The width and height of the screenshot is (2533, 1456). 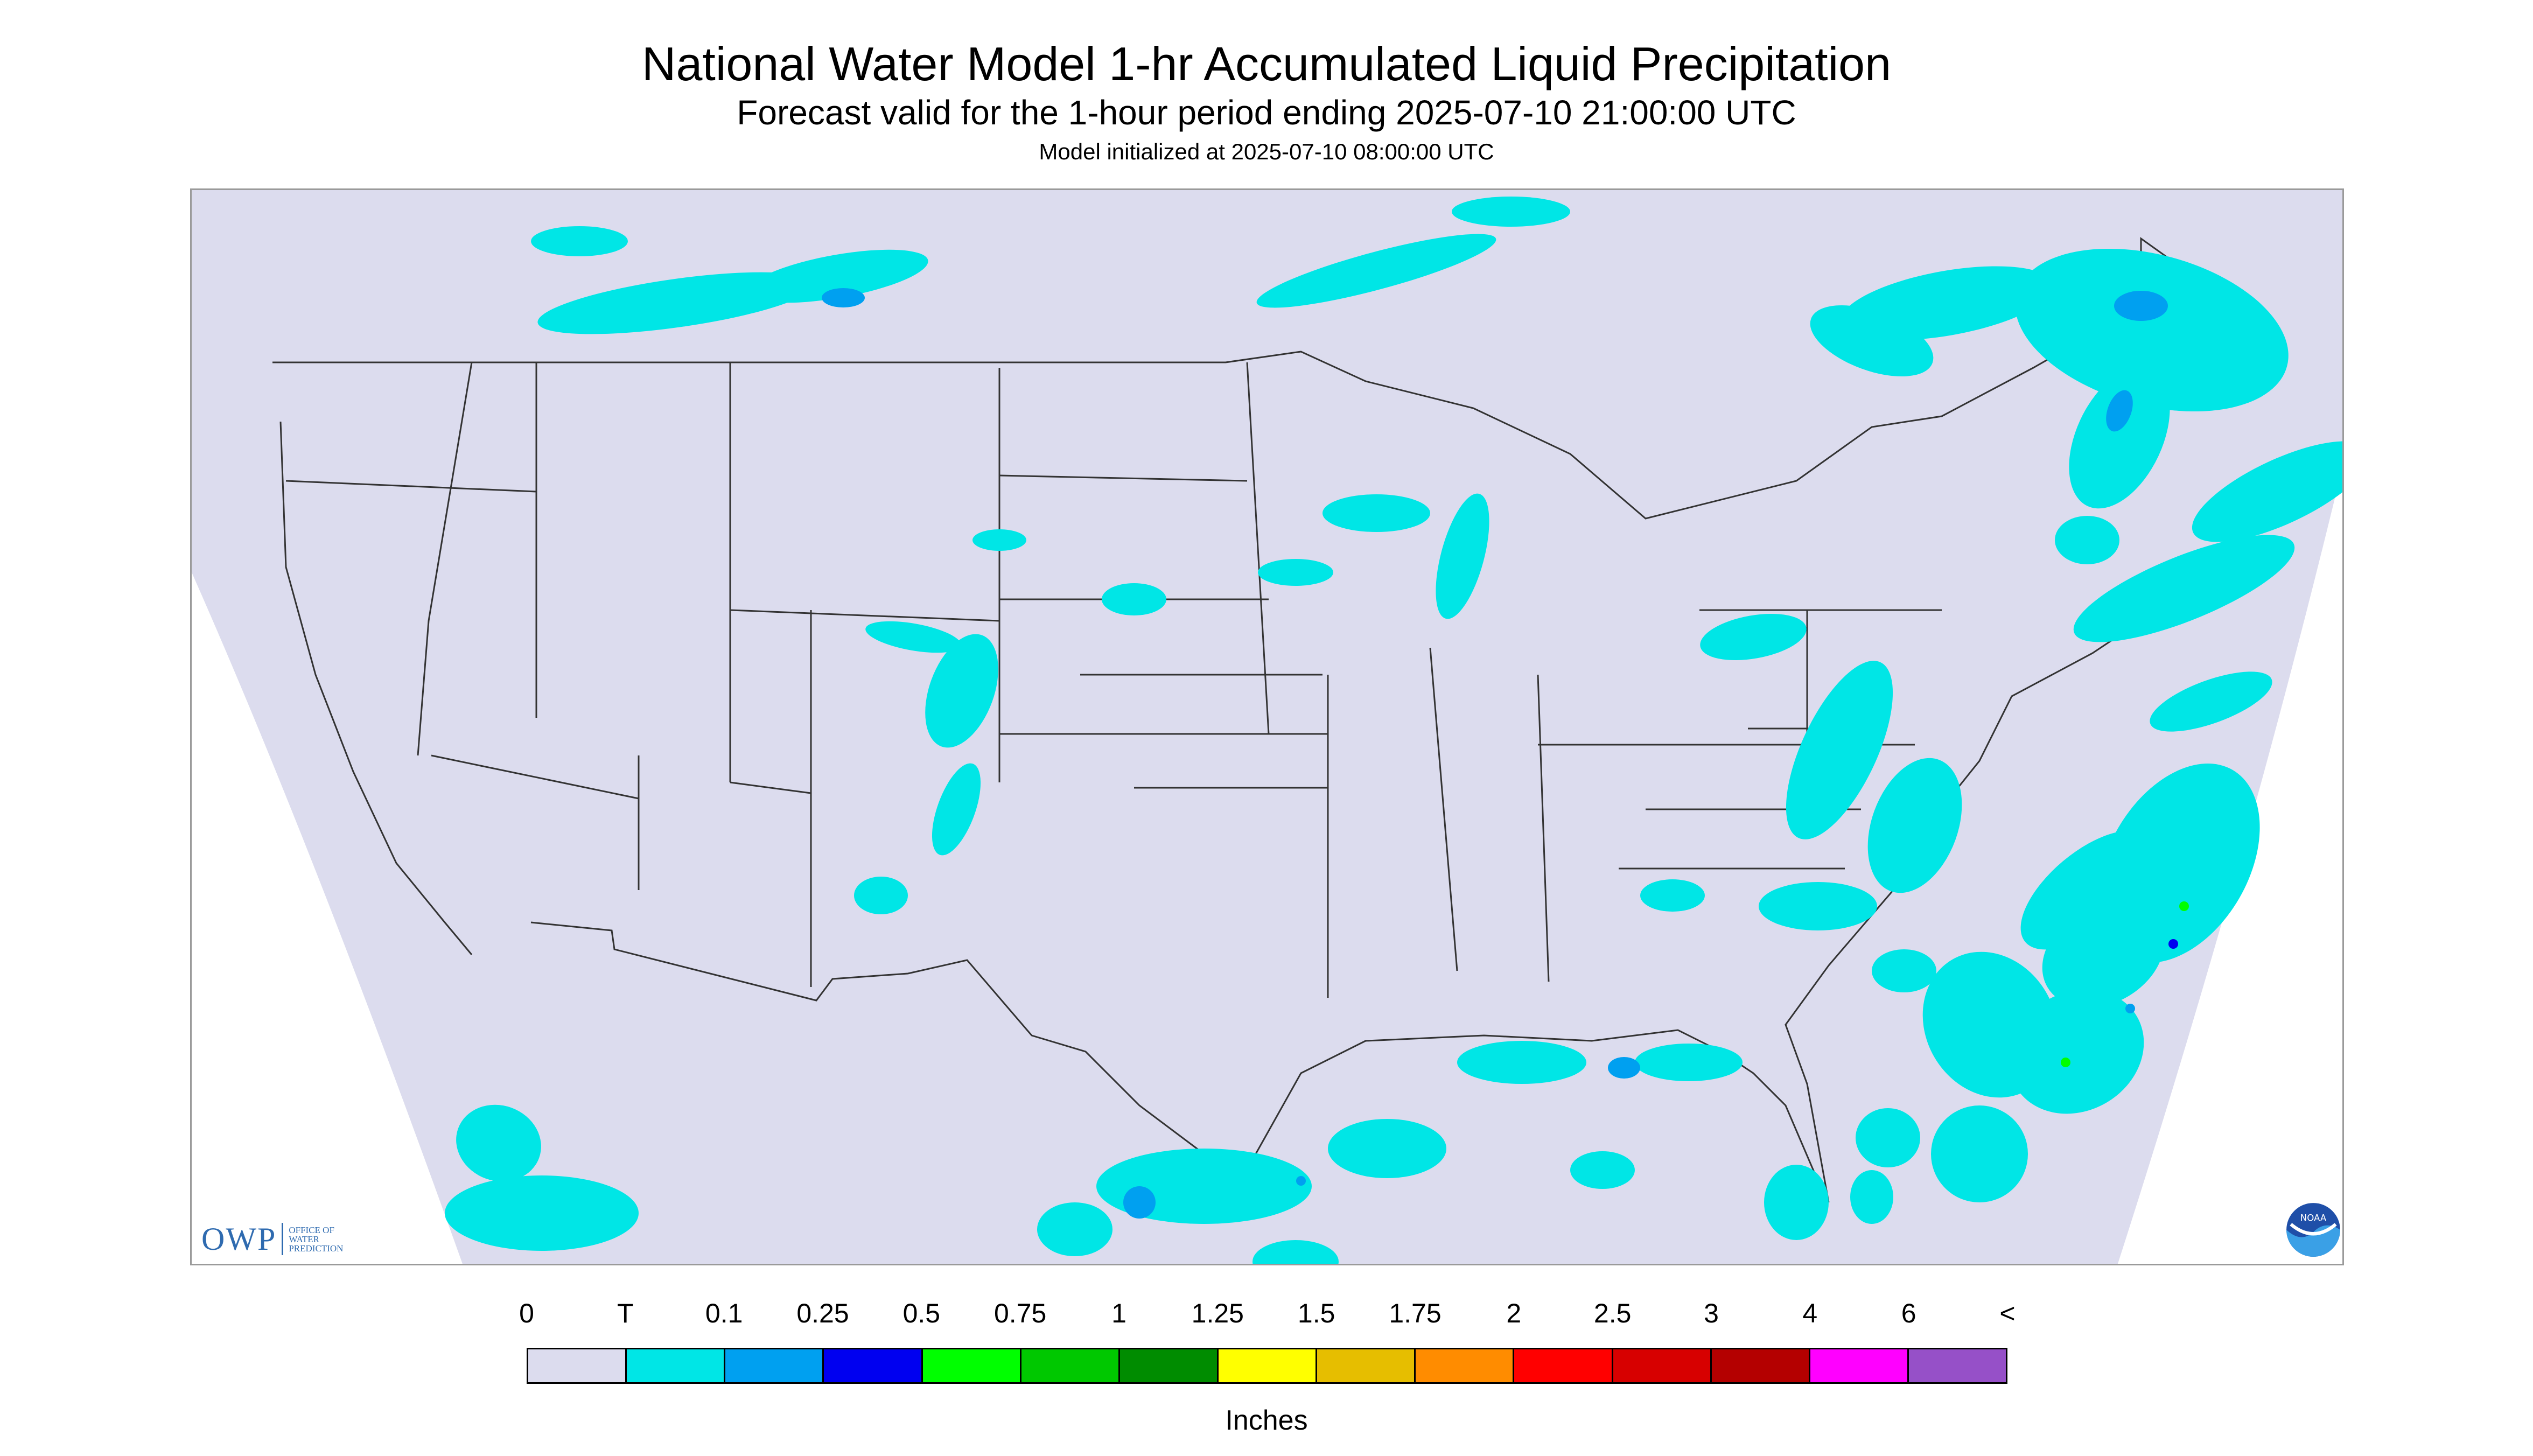 I want to click on owp-logo-text: Office of Water Prediction, so click(x=316, y=1239).